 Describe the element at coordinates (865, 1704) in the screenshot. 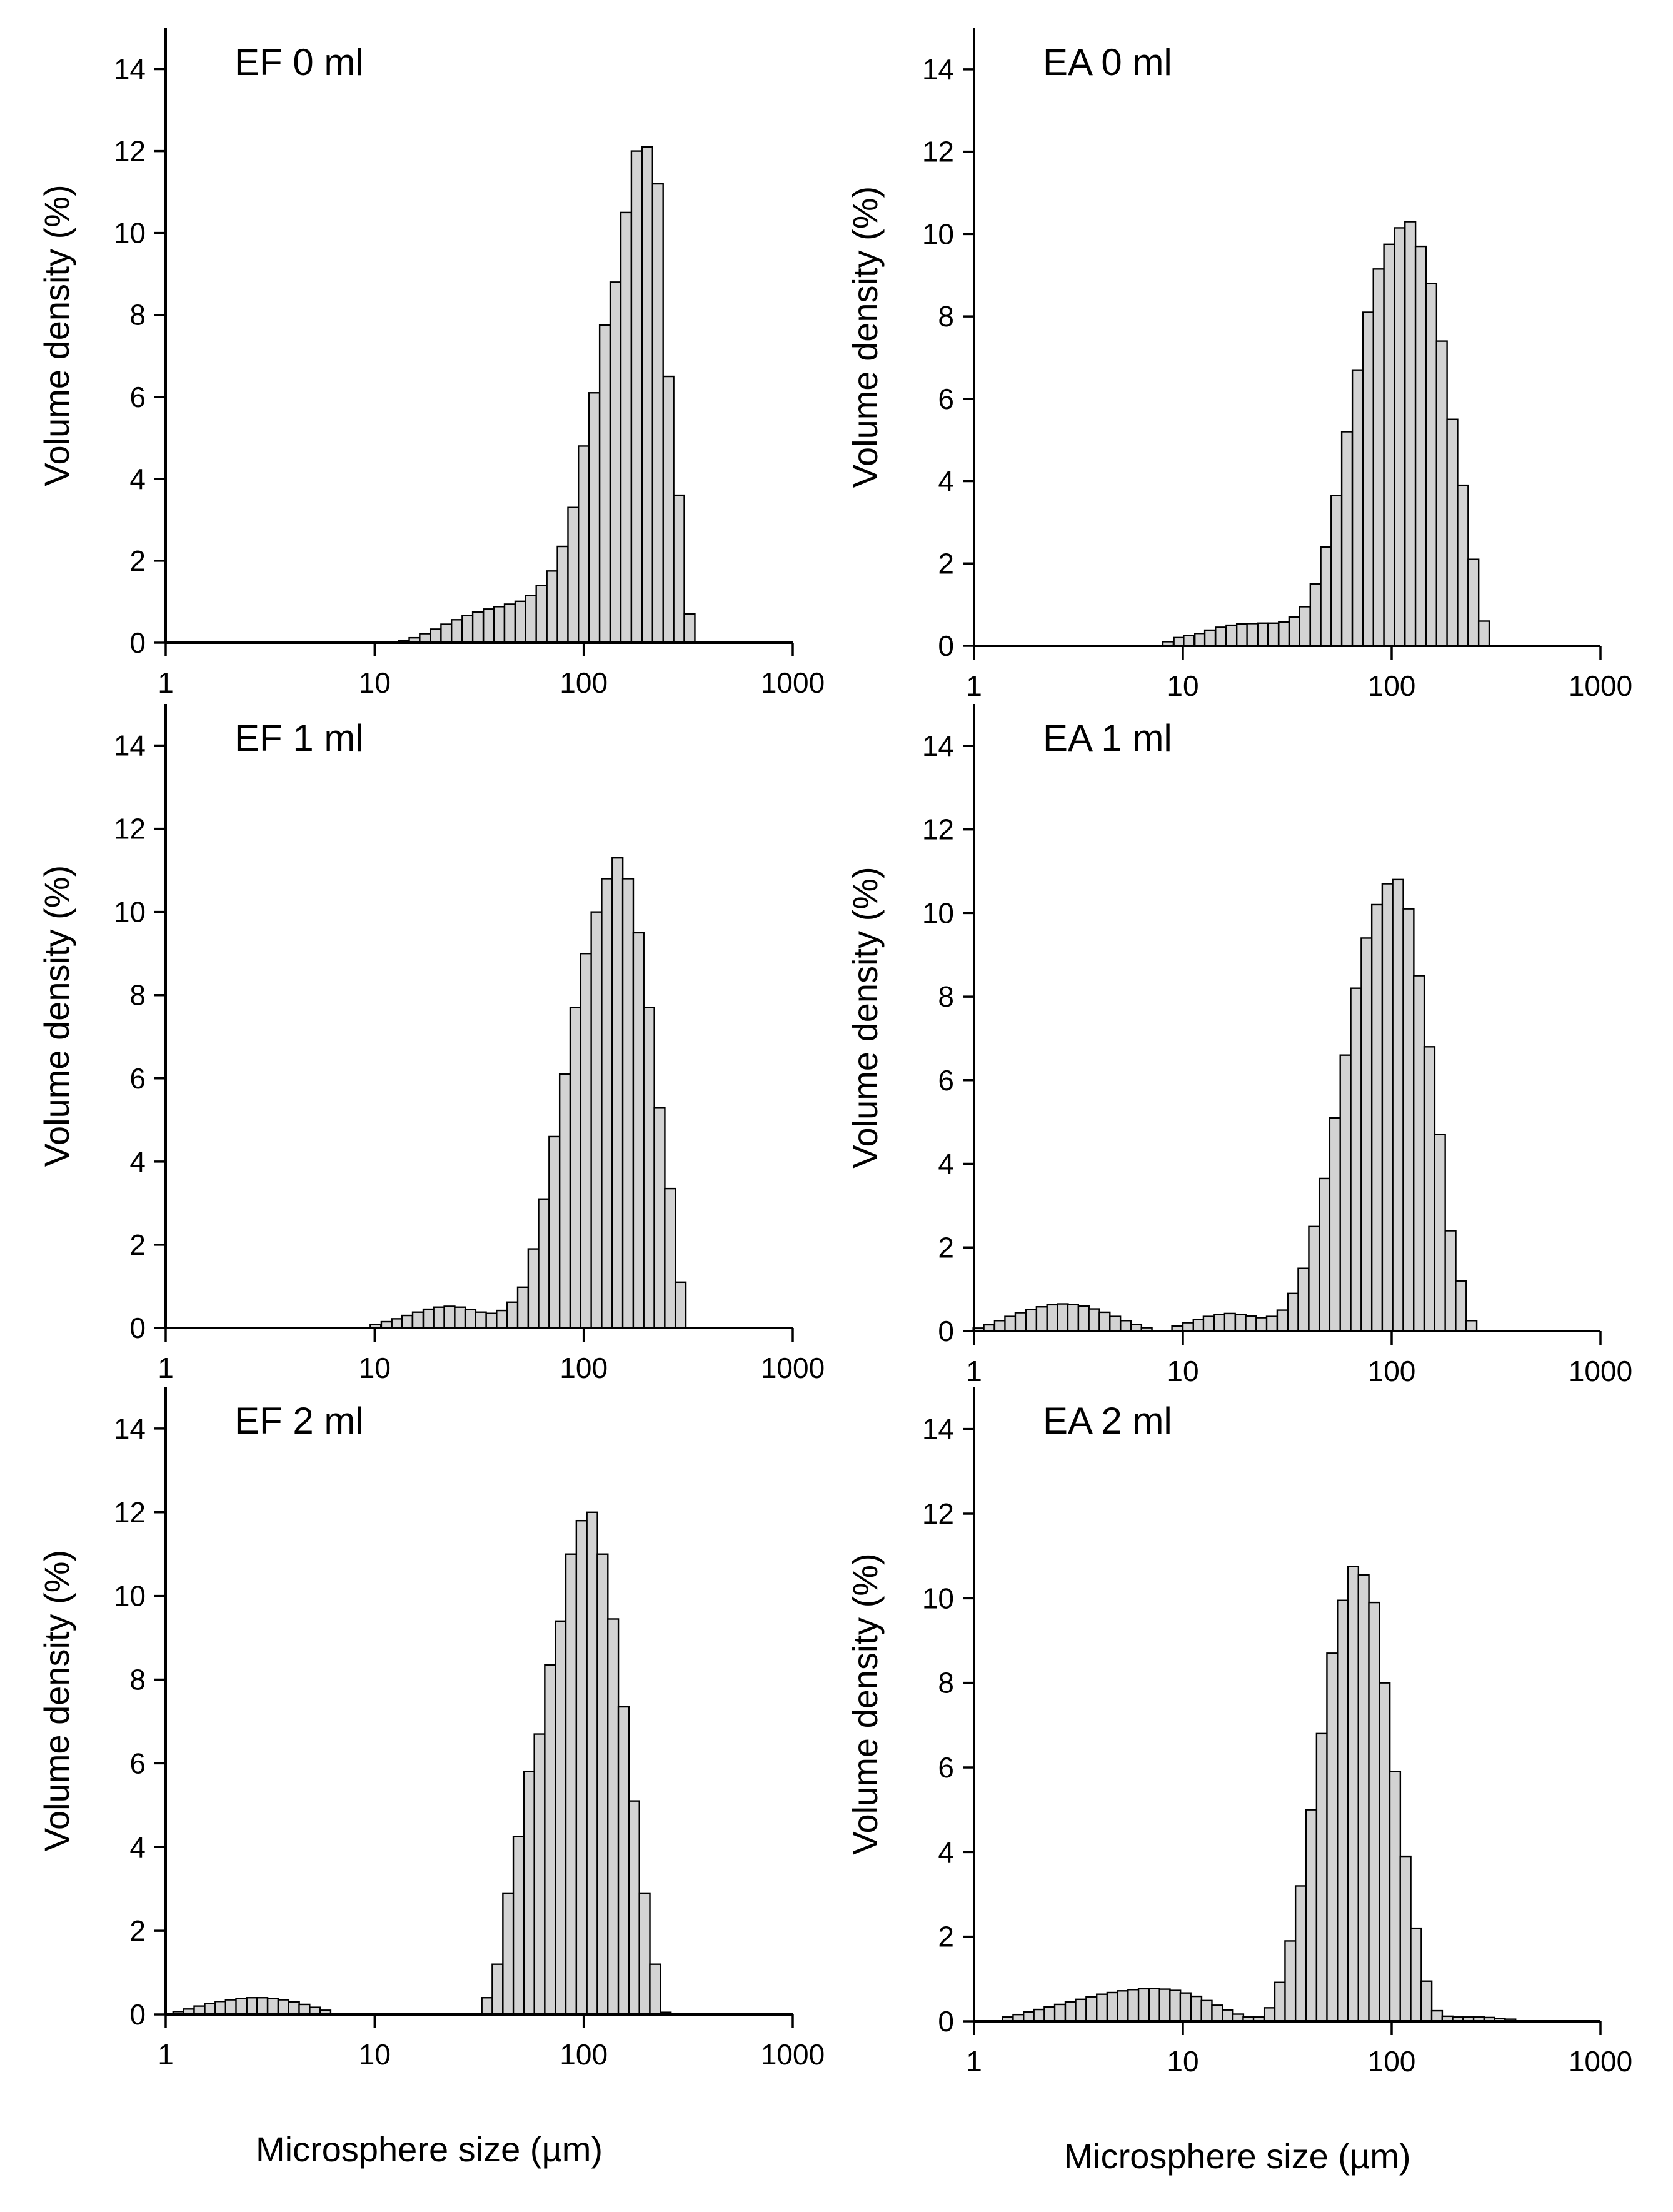

I see `y-axis-label: Volume density (%)` at that location.